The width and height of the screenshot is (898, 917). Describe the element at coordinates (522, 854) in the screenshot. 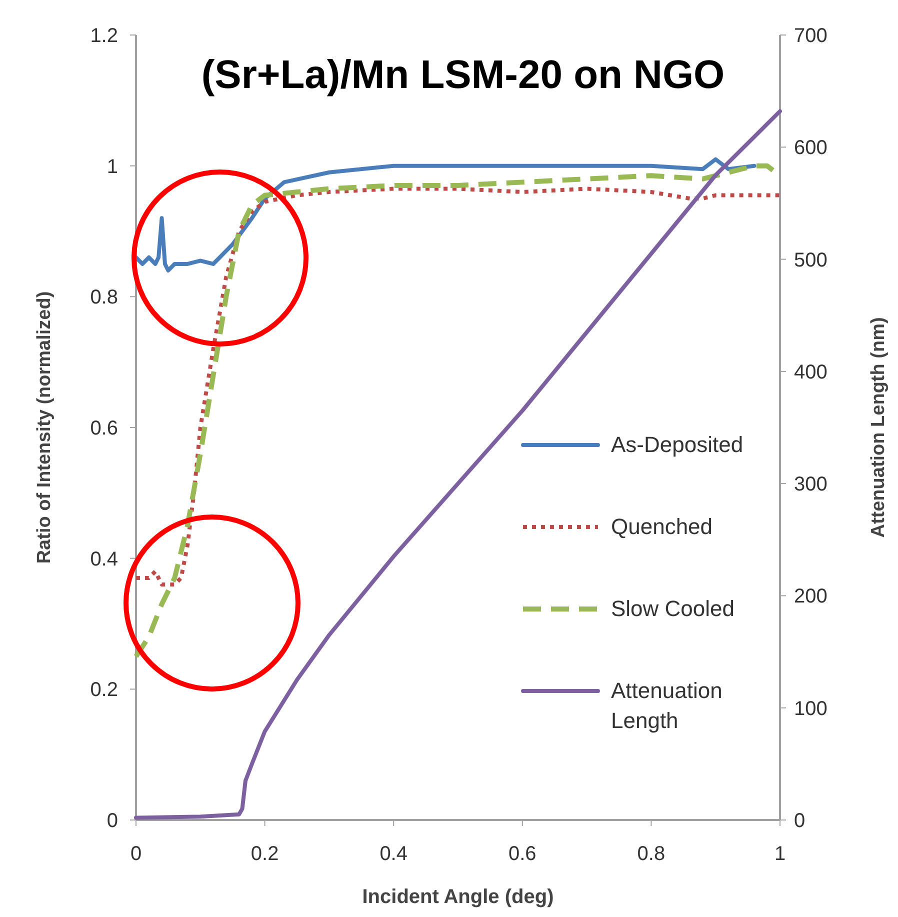

I see `x-tick-label: 0.6` at that location.